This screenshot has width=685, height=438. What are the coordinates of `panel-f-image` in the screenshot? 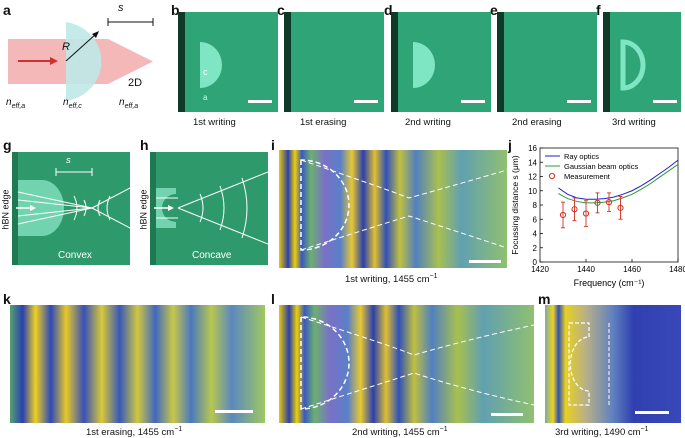 It's located at (642, 62).